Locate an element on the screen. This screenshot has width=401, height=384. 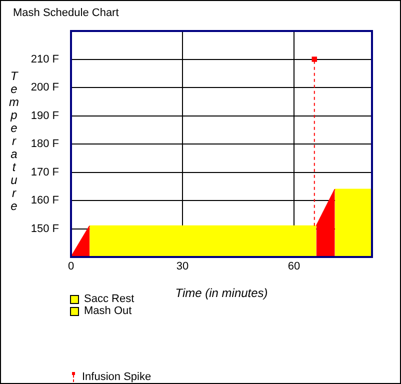
legend-label: Mash Out is located at coordinates (108, 311).